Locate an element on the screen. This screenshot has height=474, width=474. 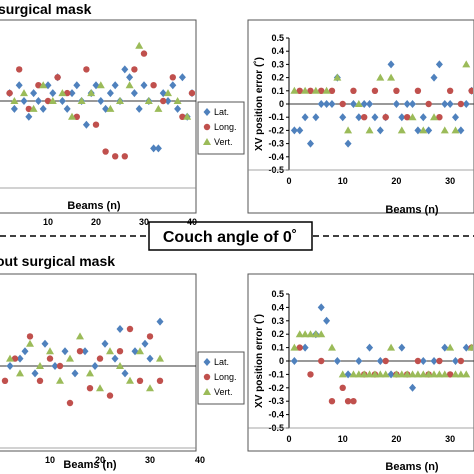
x-tick-label: 30 is located at coordinates (450, 439).